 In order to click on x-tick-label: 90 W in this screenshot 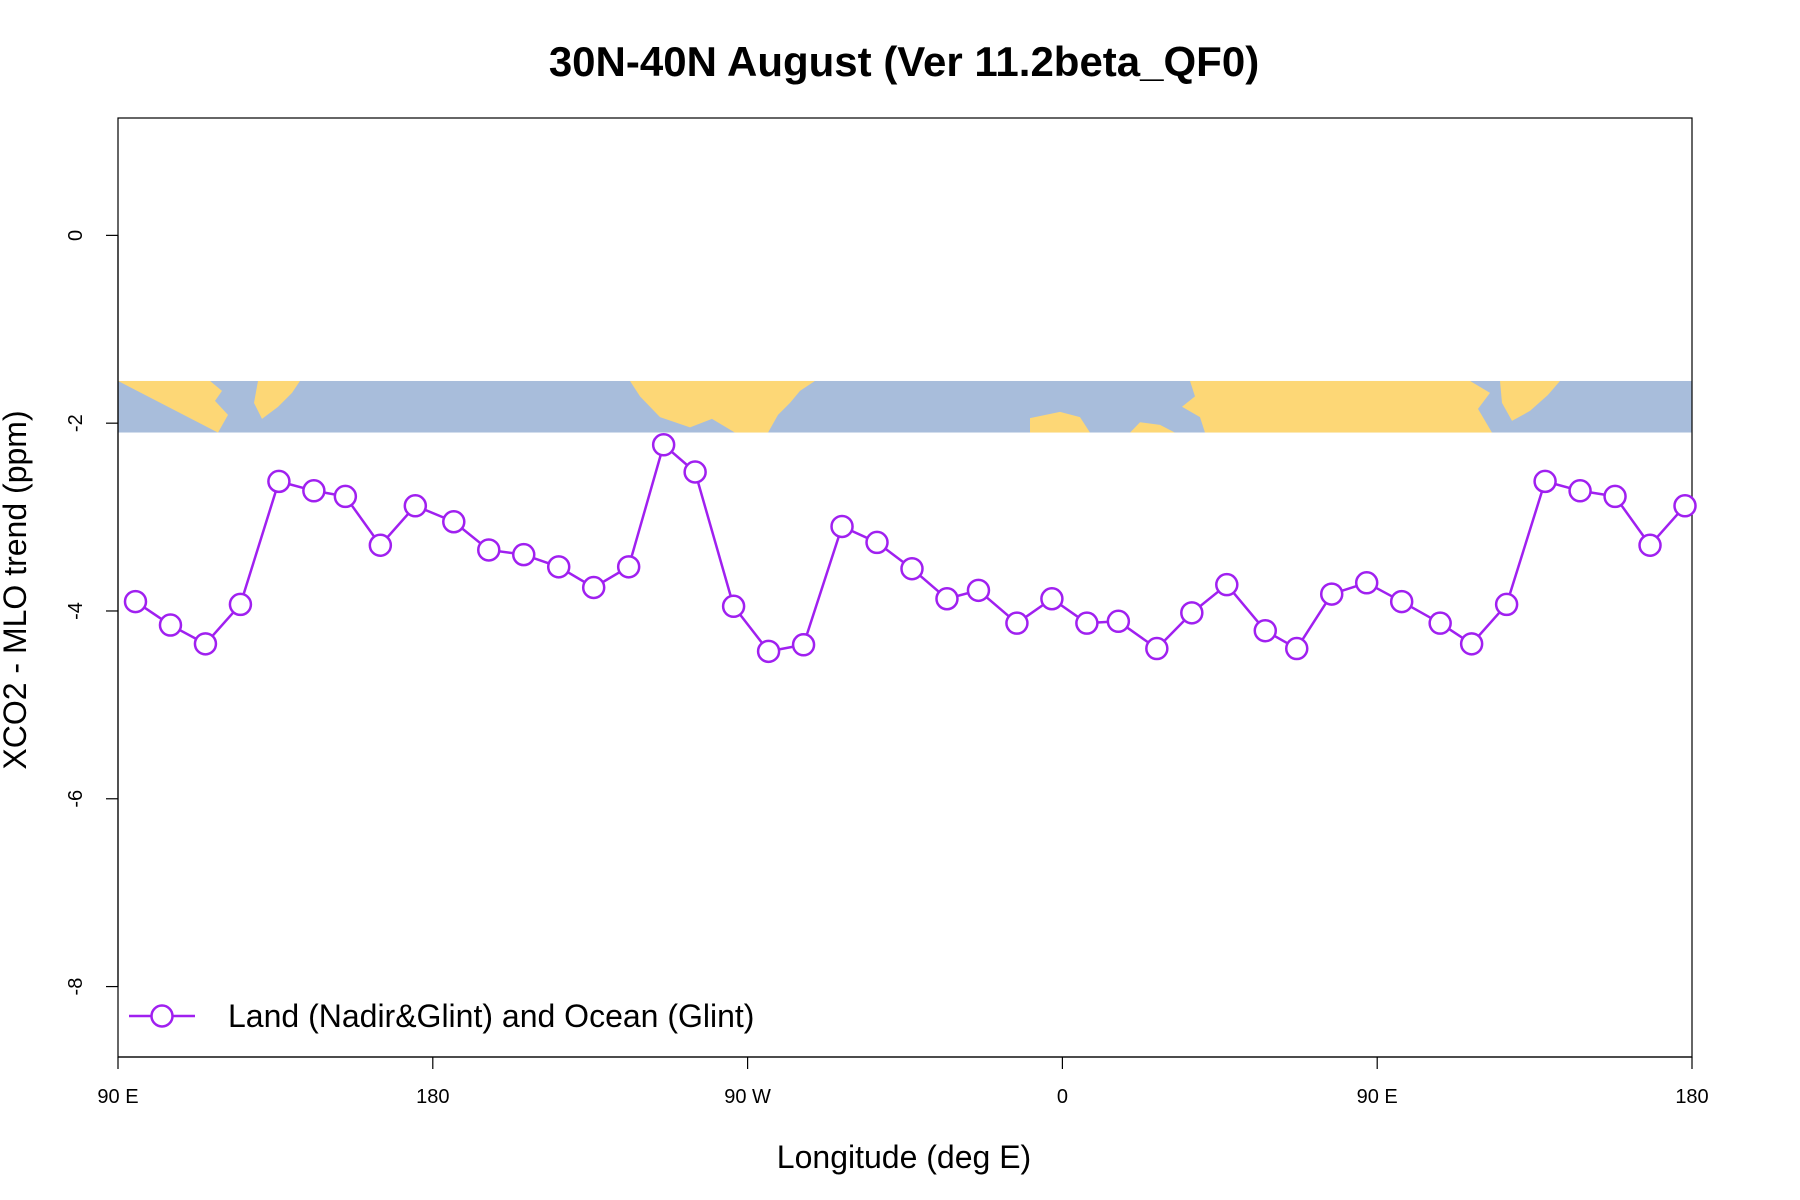, I will do `click(747, 1097)`.